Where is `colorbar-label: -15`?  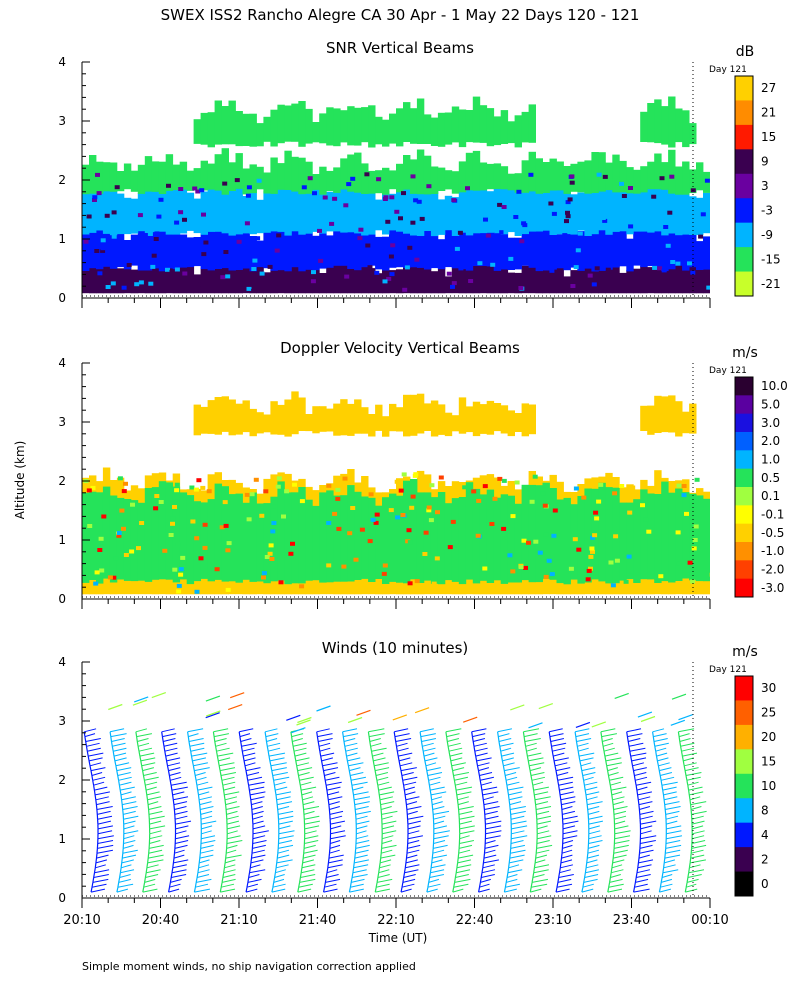
colorbar-label: -15 is located at coordinates (771, 259).